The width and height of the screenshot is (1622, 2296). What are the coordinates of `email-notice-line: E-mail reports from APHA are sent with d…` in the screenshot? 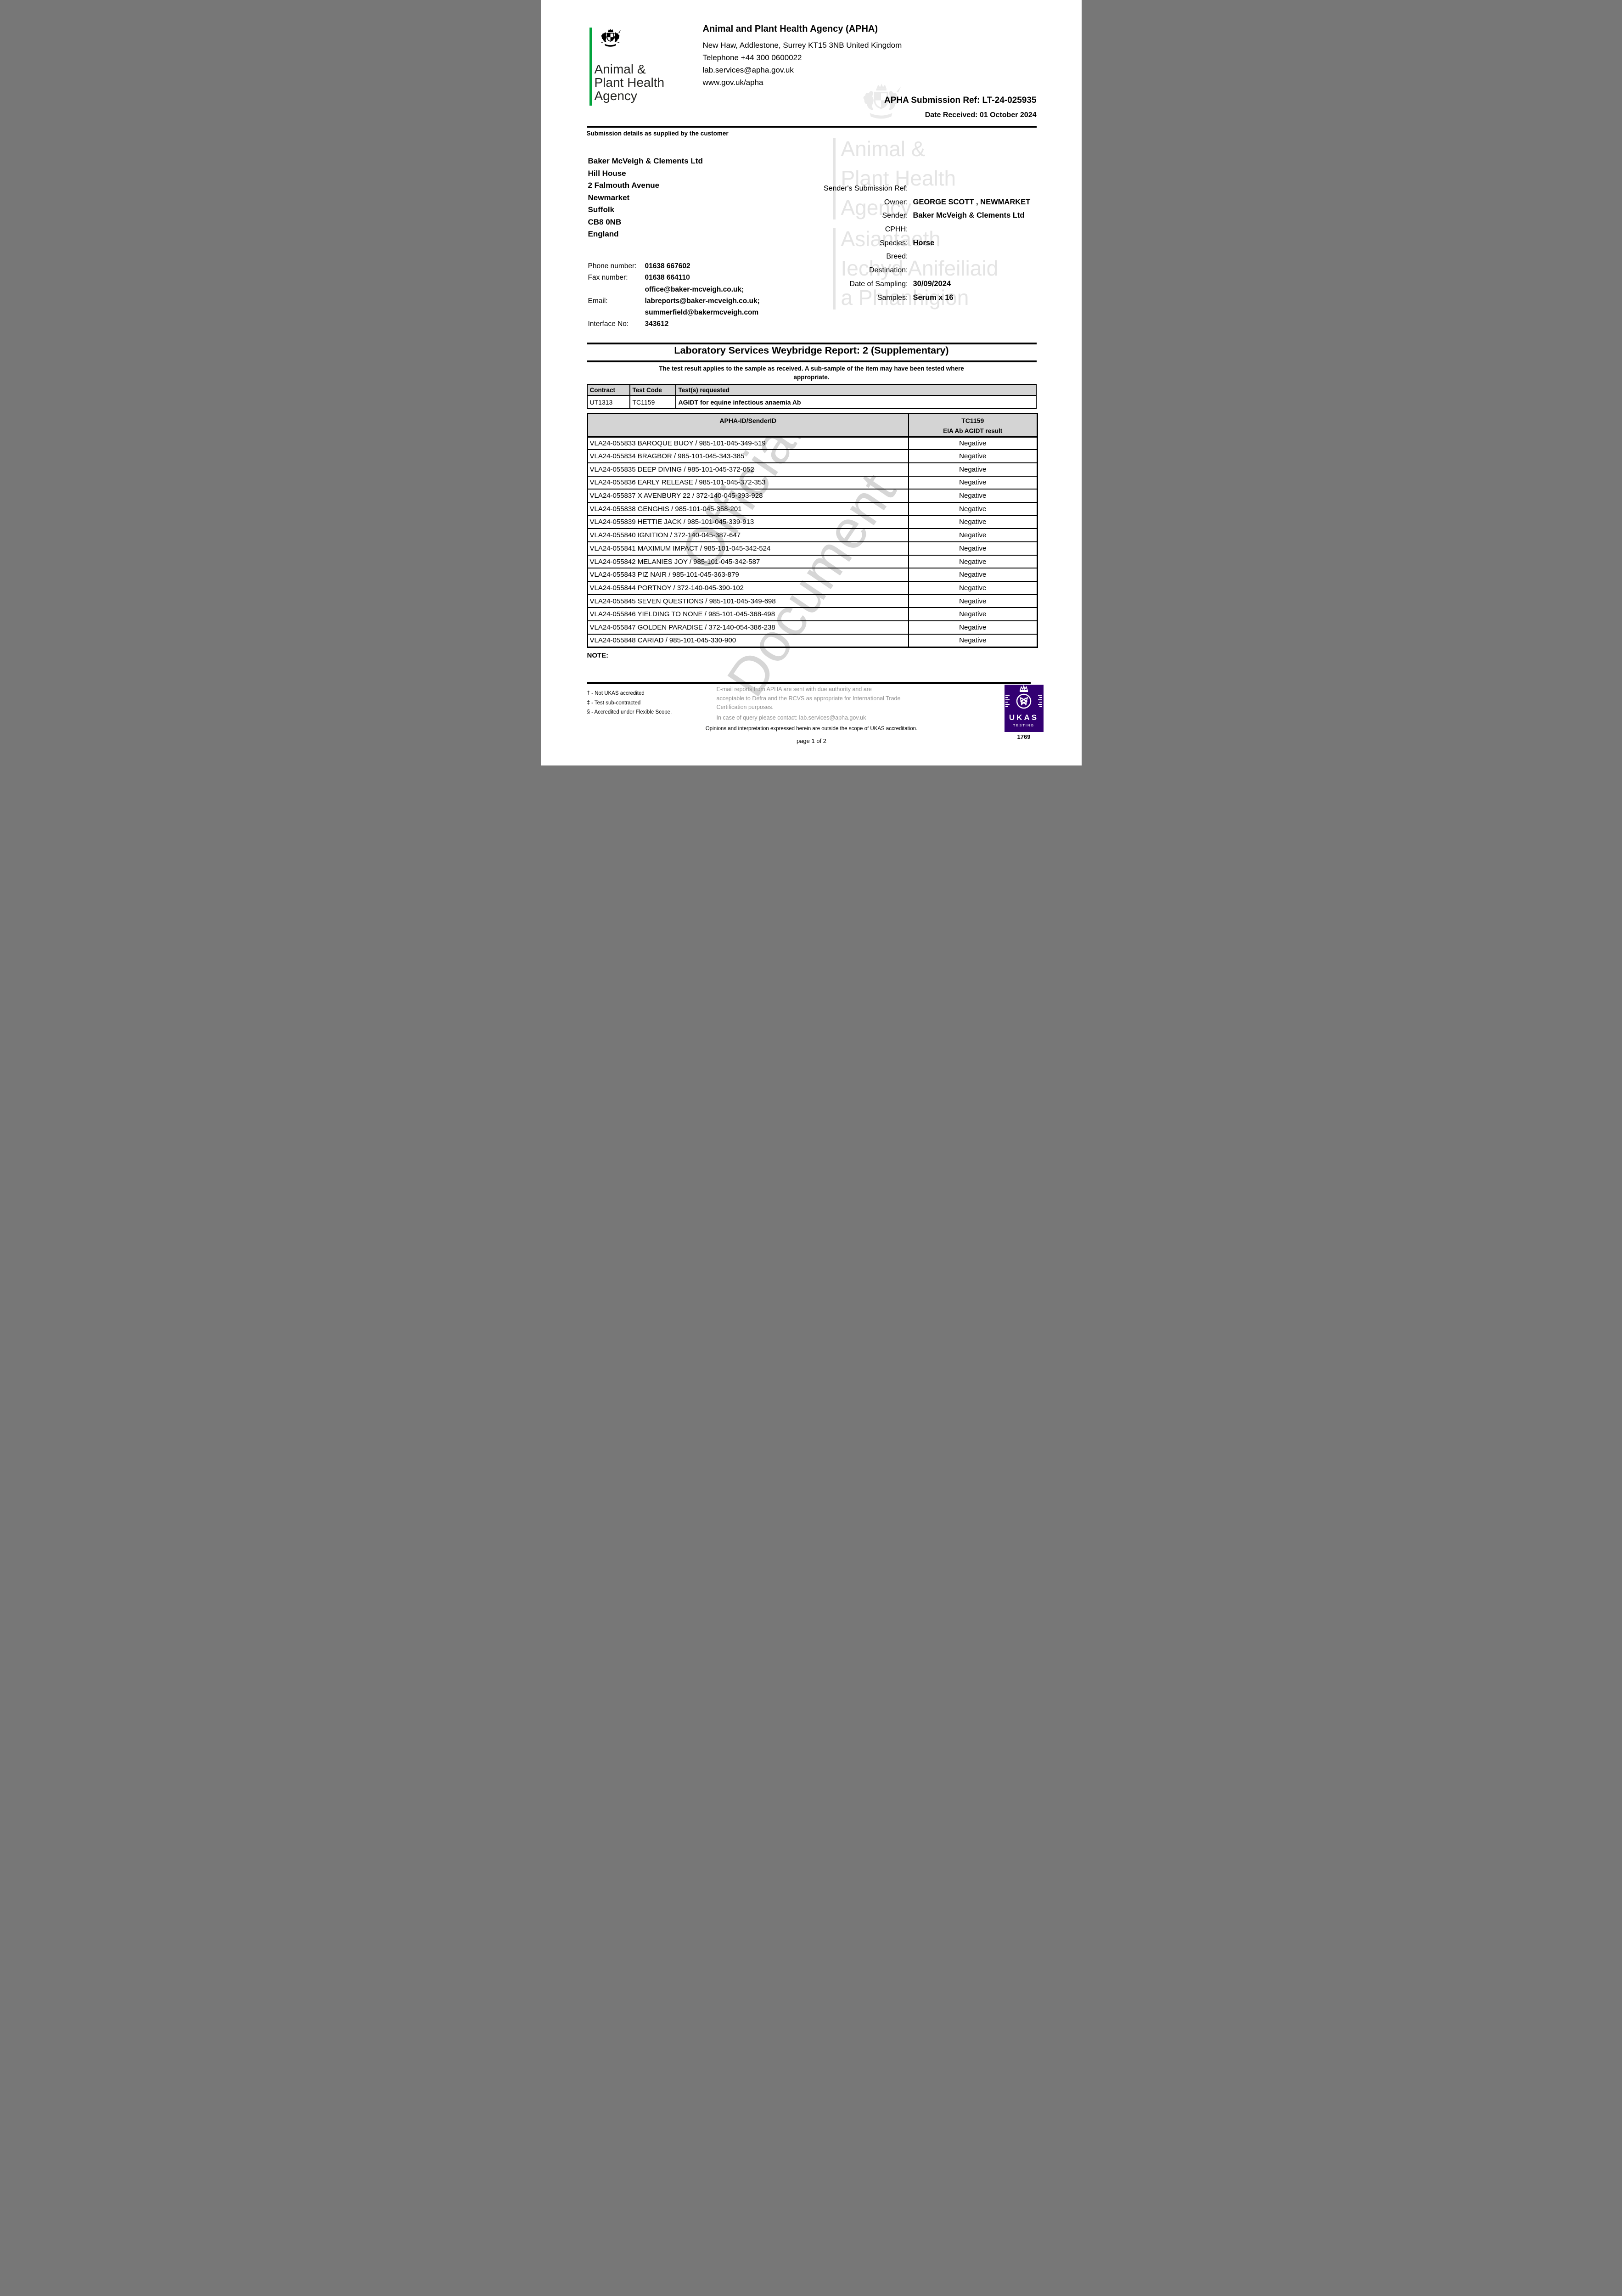 It's located at (794, 689).